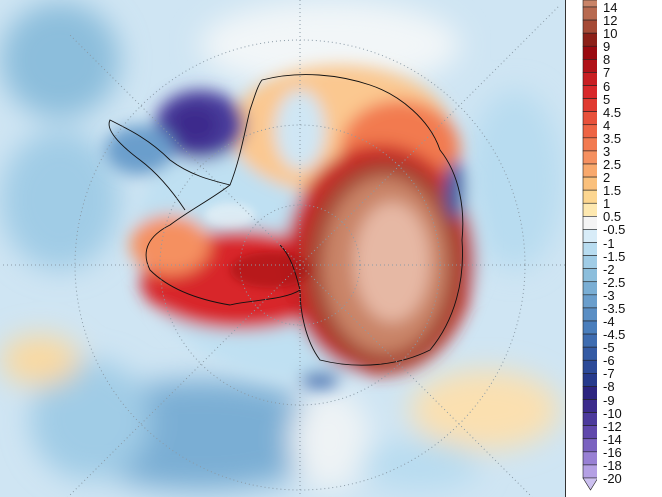 The width and height of the screenshot is (662, 497). I want to click on colorbar-tick-label: 6, so click(607, 86).